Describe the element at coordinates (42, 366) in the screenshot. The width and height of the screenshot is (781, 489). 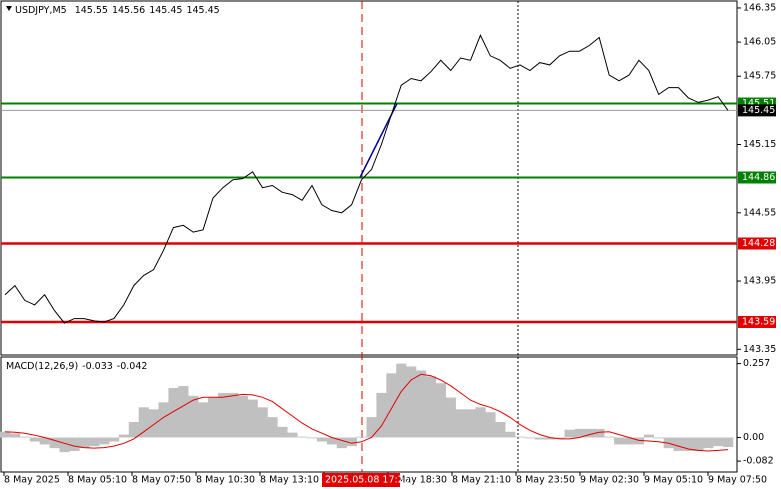
I see `macd-title: MACD(12,26,9)` at that location.